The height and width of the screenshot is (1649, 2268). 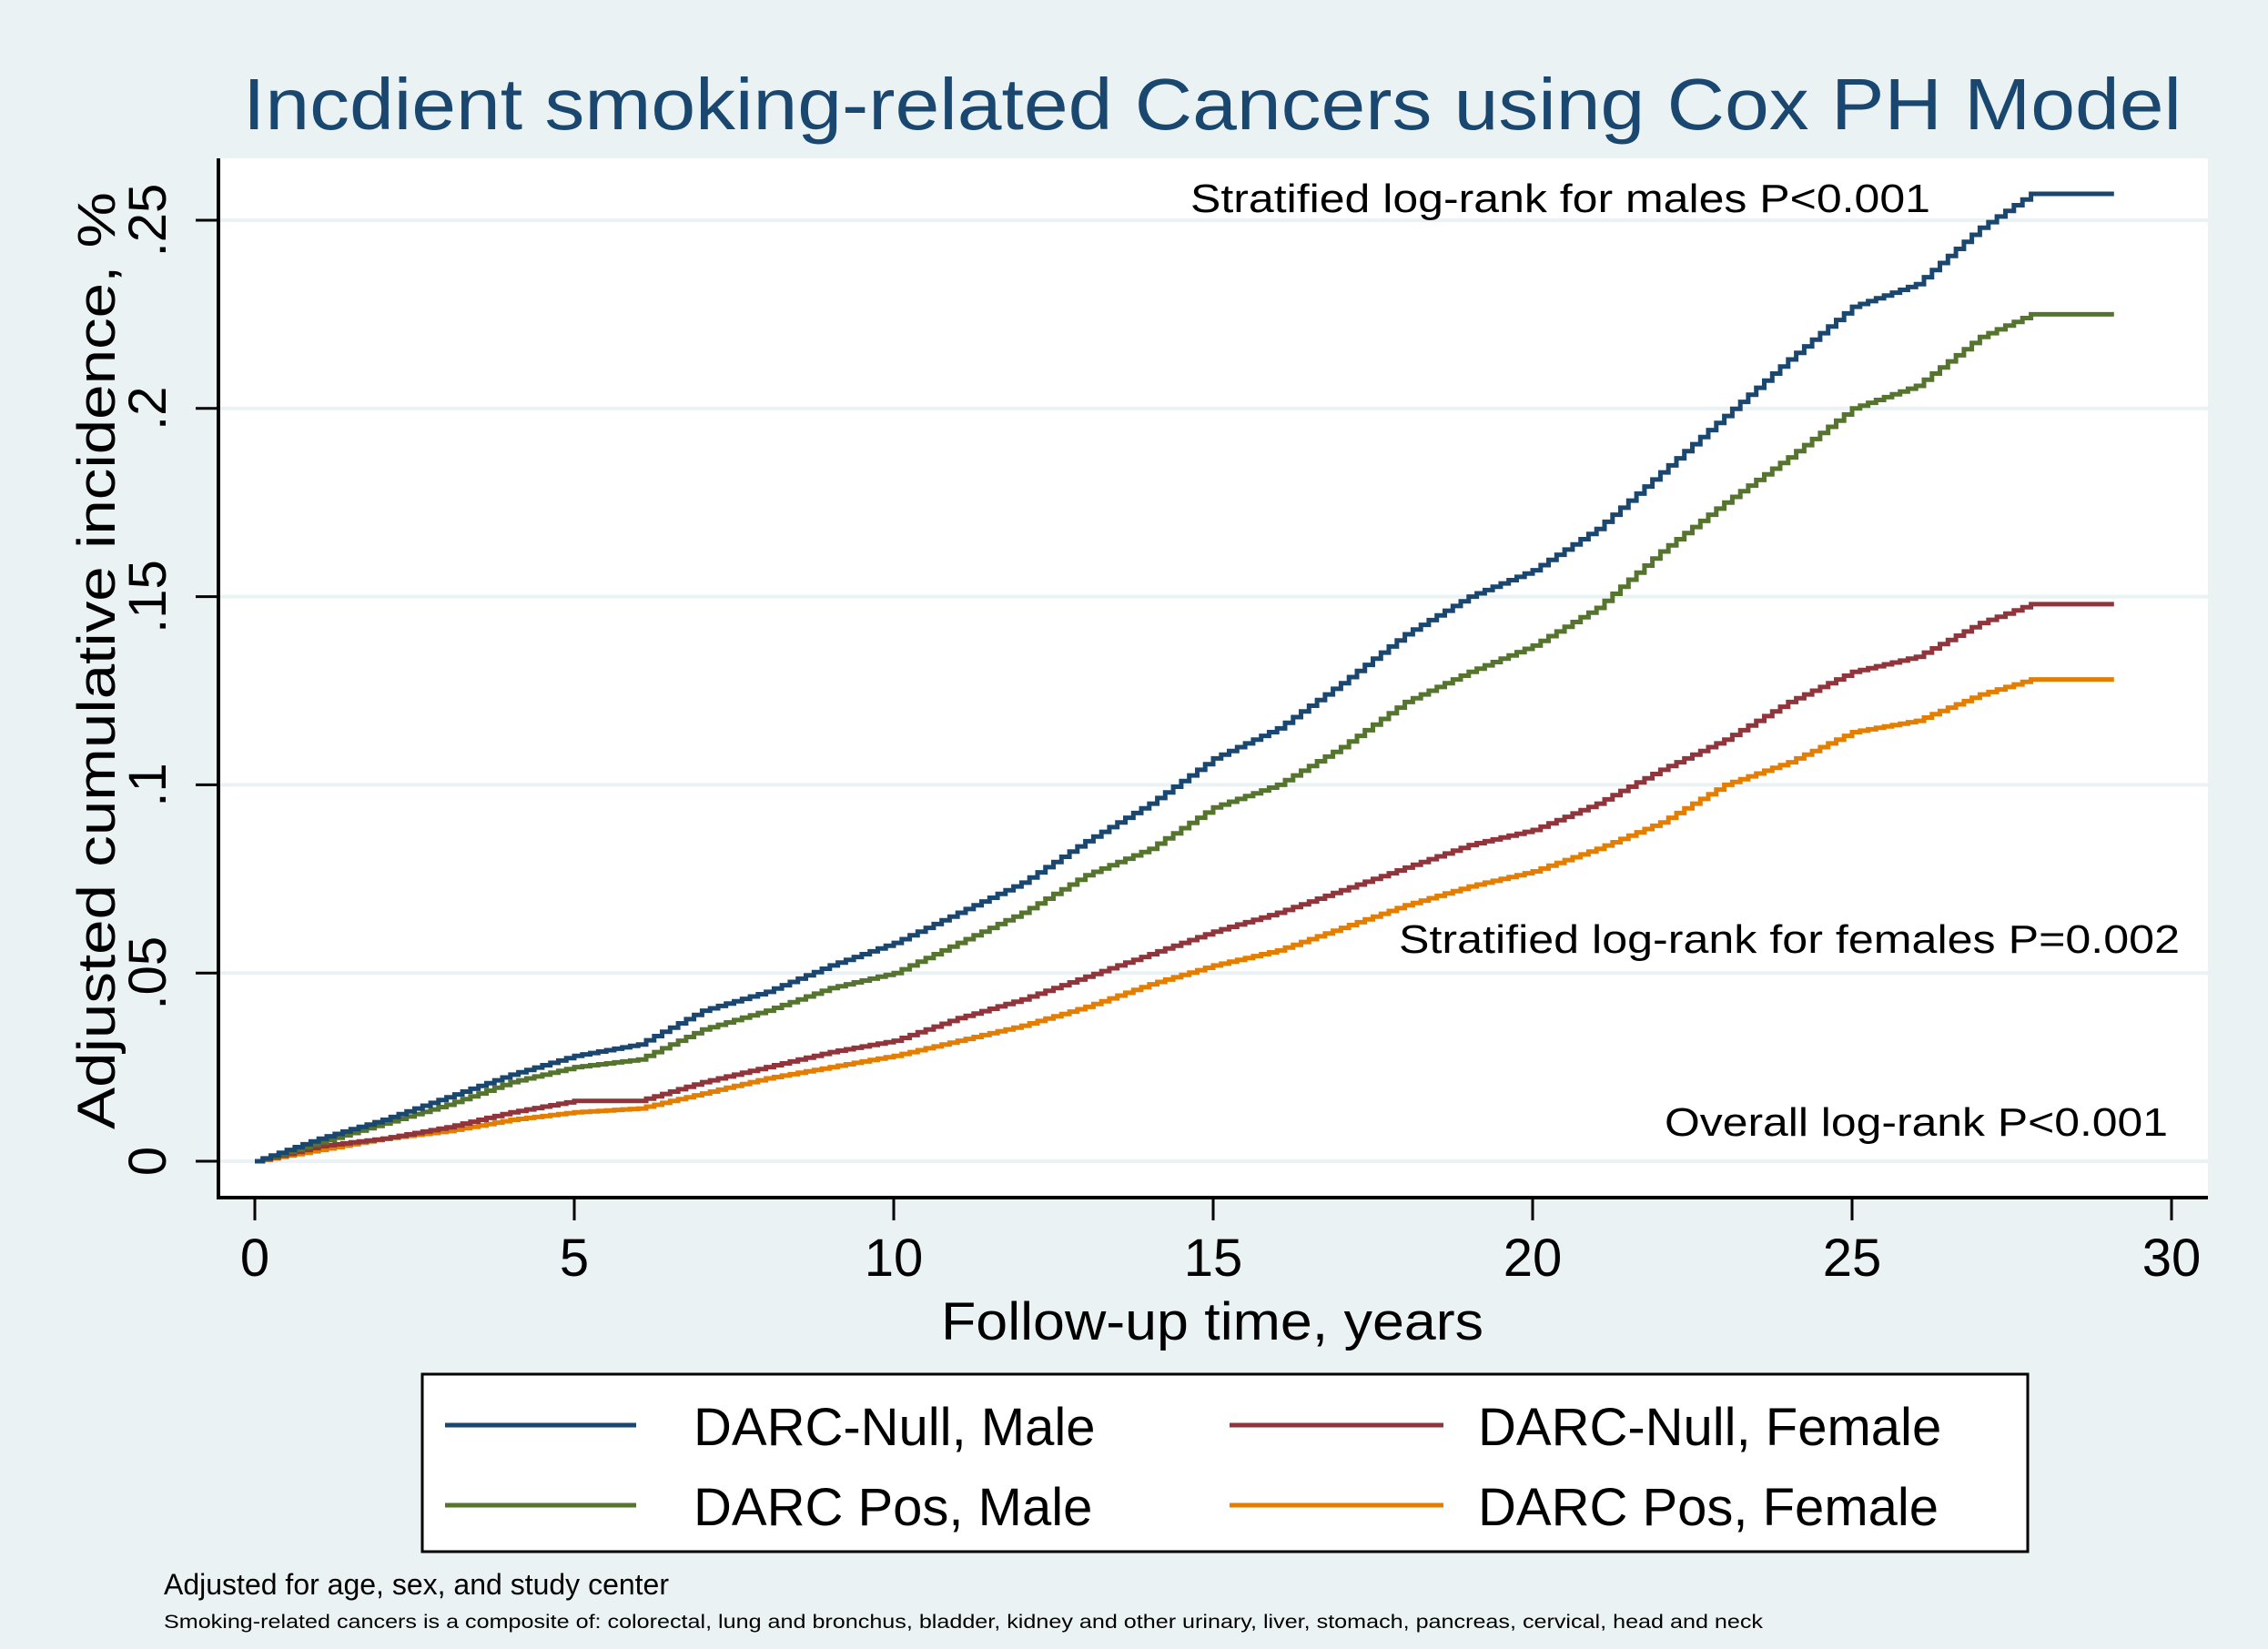 What do you see at coordinates (1213, 1258) in the screenshot?
I see `x-tick-label: 15` at bounding box center [1213, 1258].